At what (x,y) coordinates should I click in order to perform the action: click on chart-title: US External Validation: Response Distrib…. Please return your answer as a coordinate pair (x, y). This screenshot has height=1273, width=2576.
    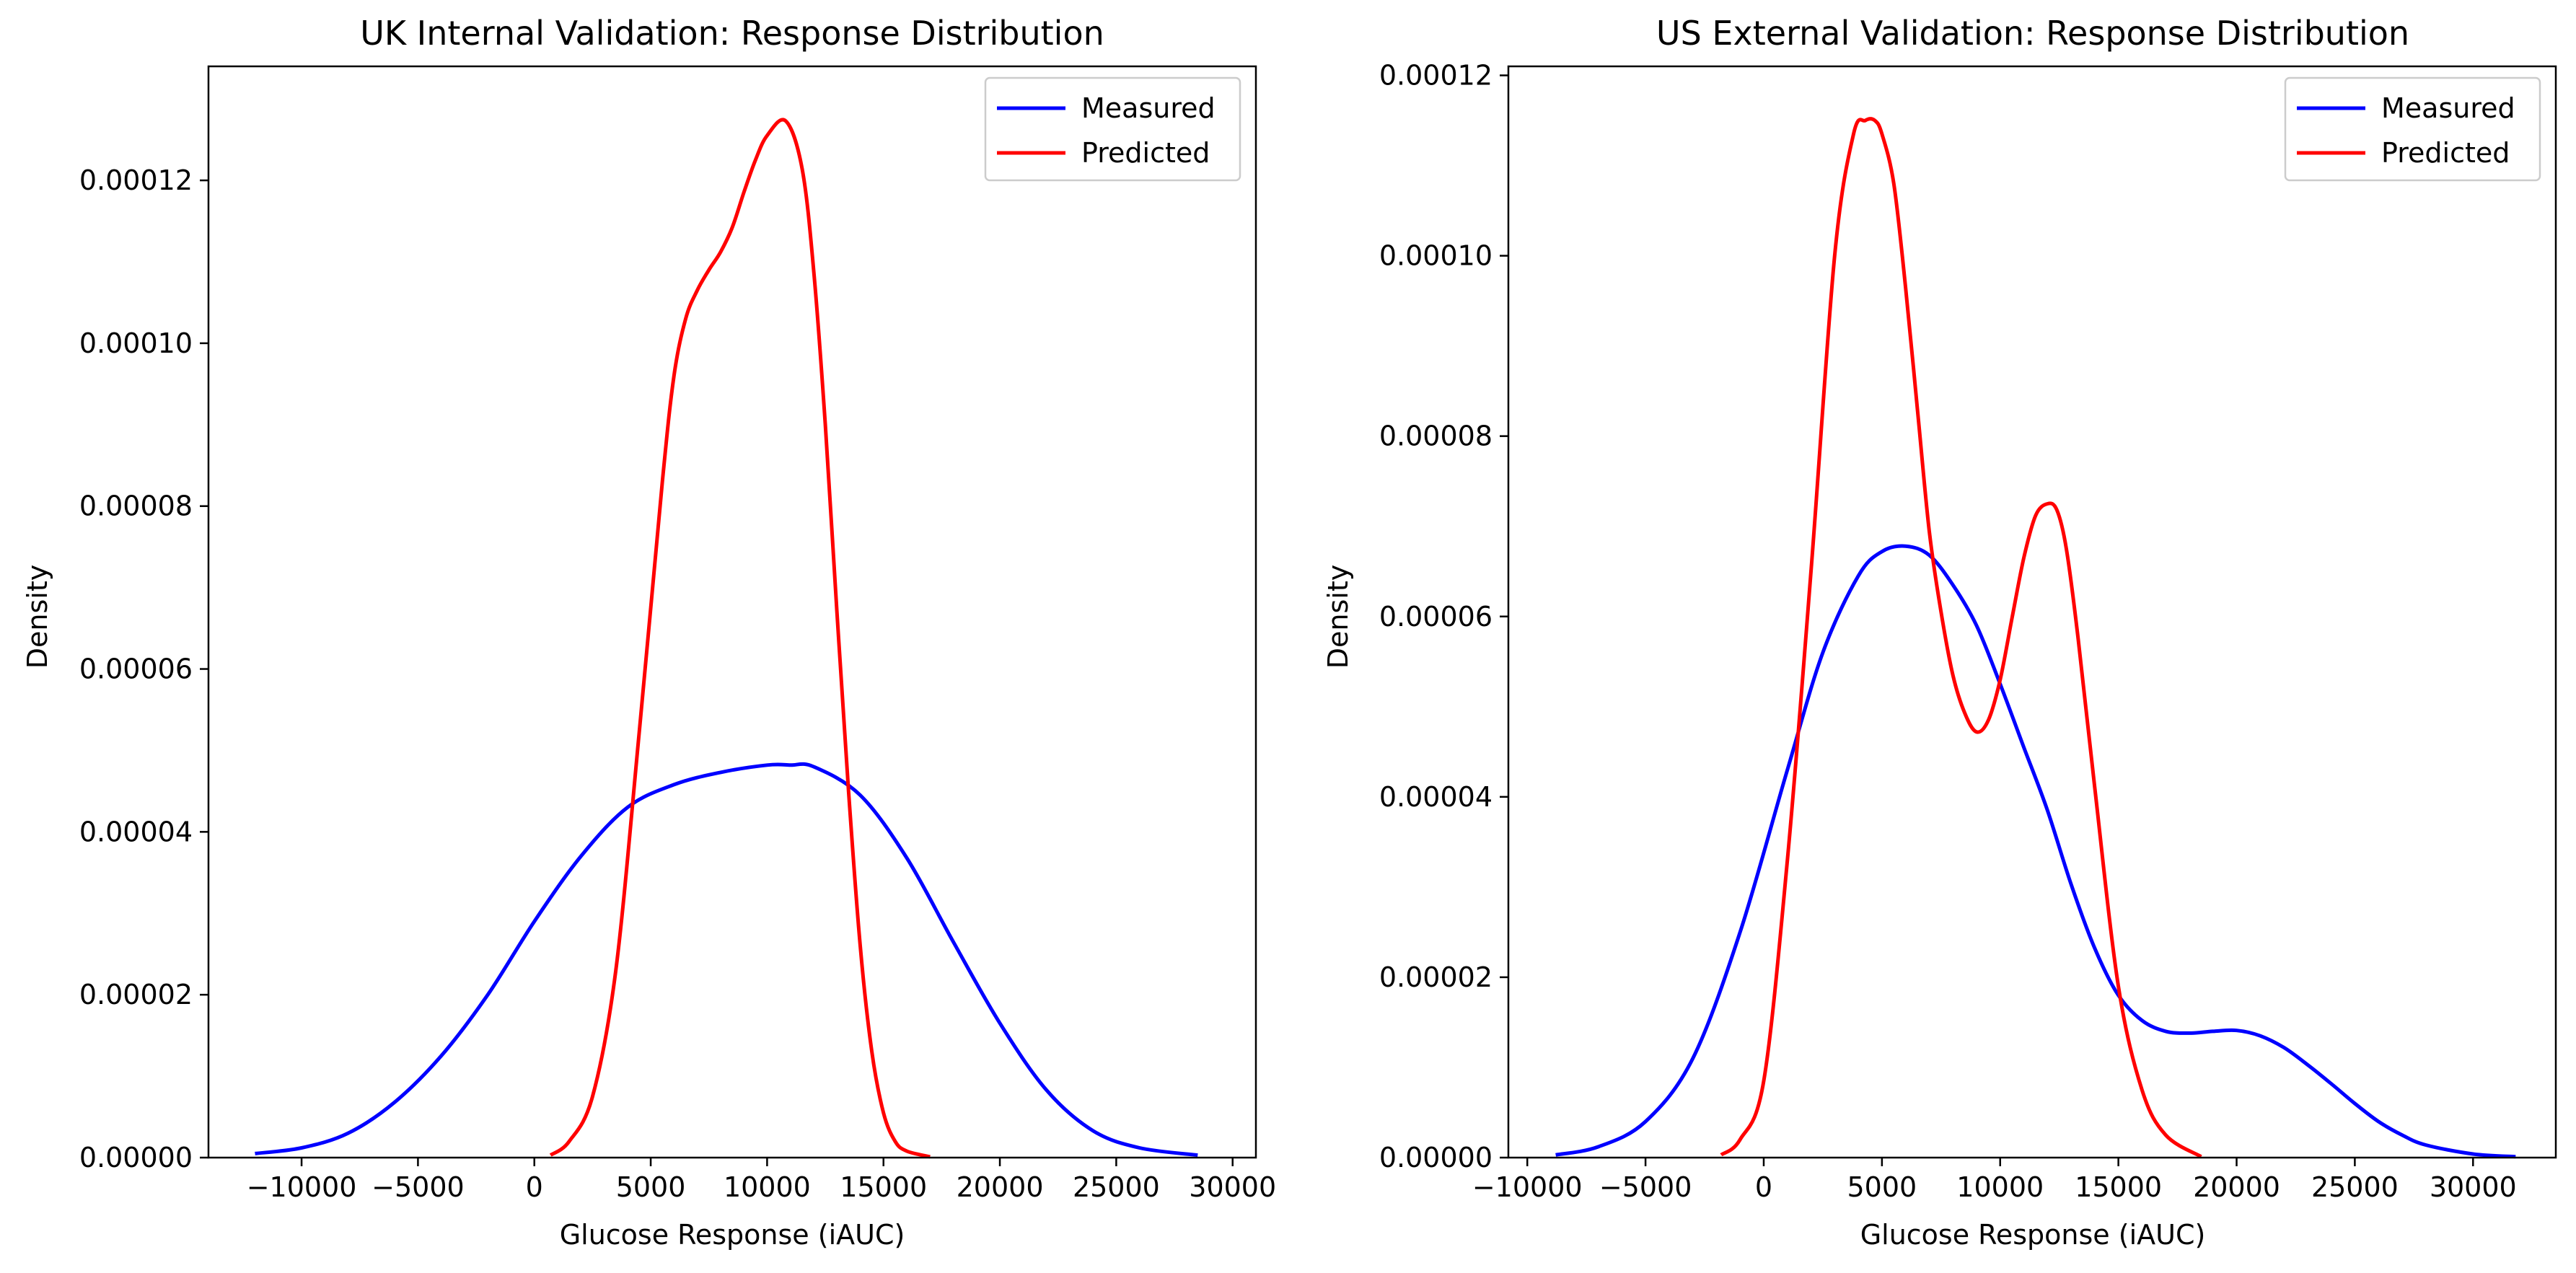
    Looking at the image, I should click on (2032, 33).